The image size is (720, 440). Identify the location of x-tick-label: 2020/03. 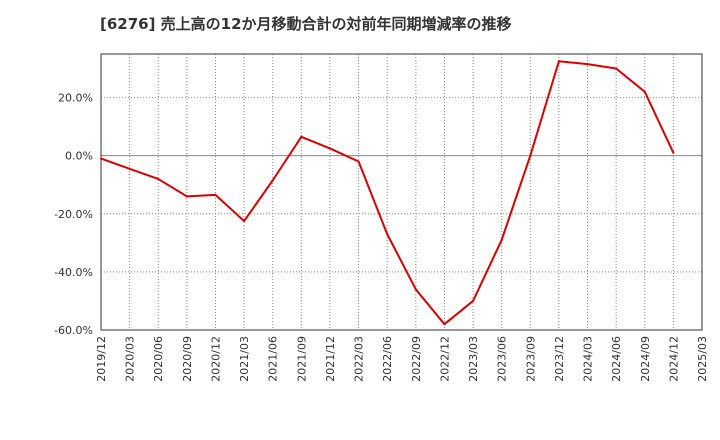
(130, 359).